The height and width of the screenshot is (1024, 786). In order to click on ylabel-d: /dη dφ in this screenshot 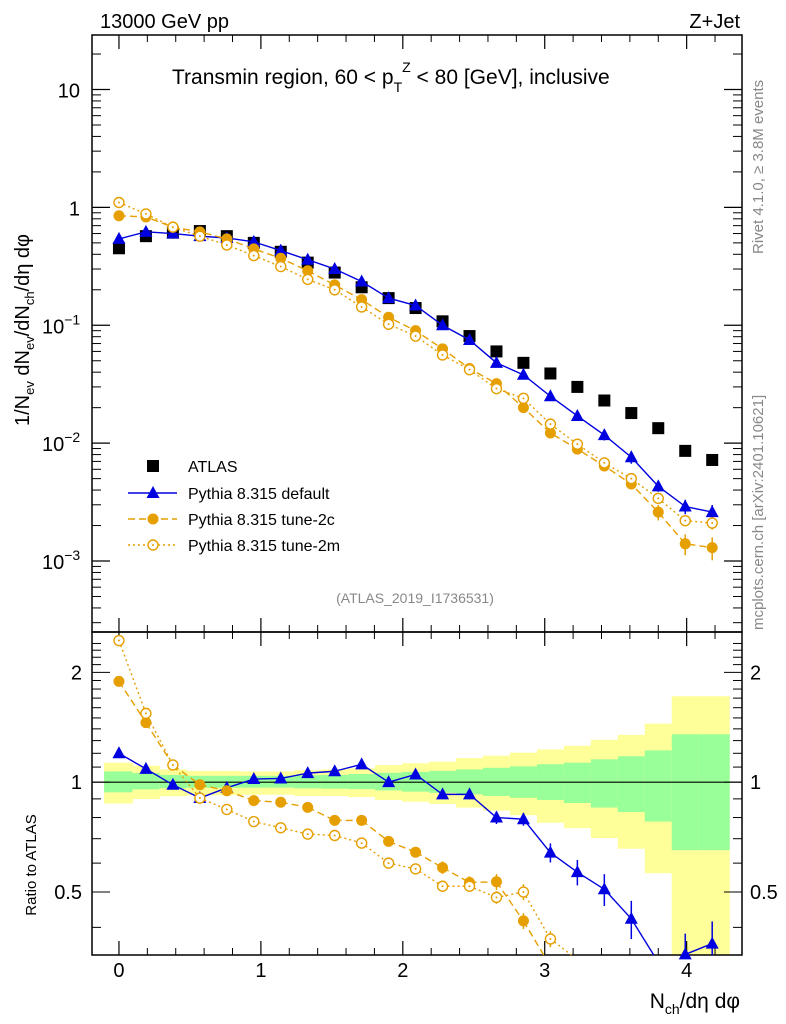, I will do `click(23, 262)`.